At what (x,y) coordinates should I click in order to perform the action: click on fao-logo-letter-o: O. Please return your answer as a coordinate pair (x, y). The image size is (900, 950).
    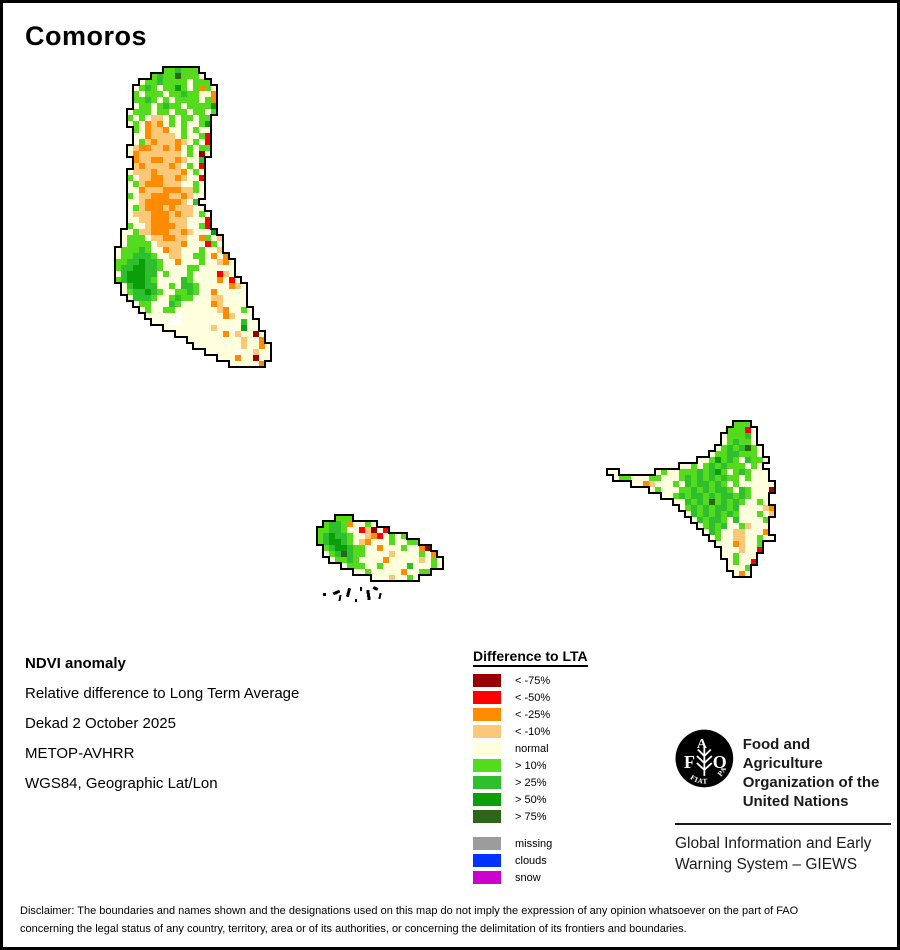
    Looking at the image, I should click on (720, 762).